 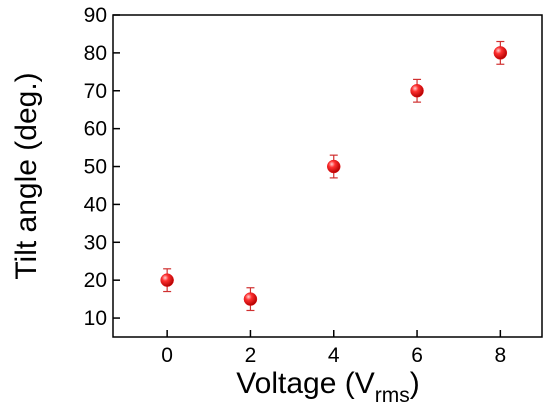 I want to click on x-axis-title-close: ), so click(x=415, y=383).